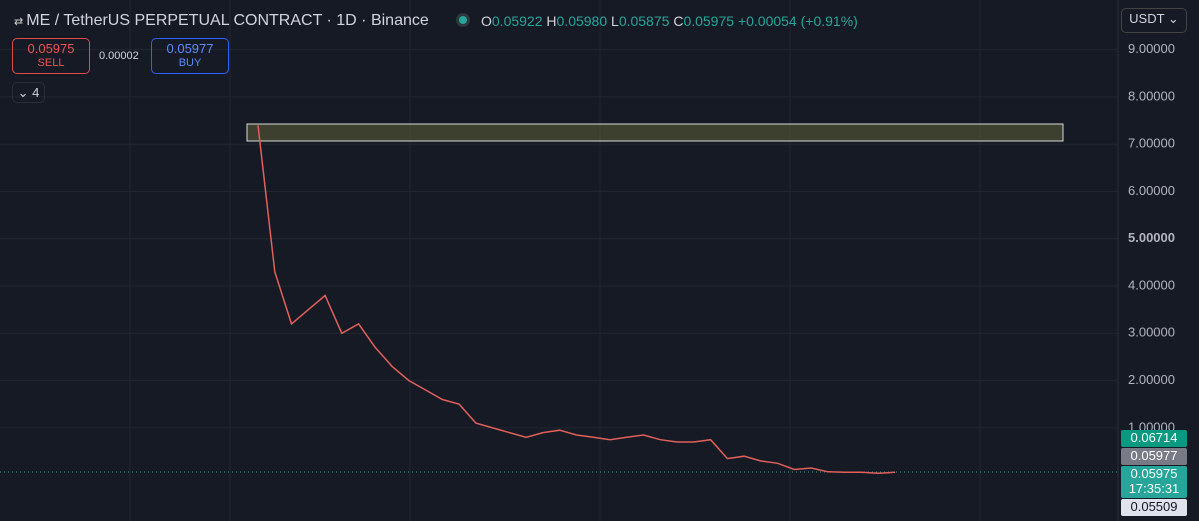 The width and height of the screenshot is (1199, 521). What do you see at coordinates (51, 63) in the screenshot?
I see `sell-label: SELL` at bounding box center [51, 63].